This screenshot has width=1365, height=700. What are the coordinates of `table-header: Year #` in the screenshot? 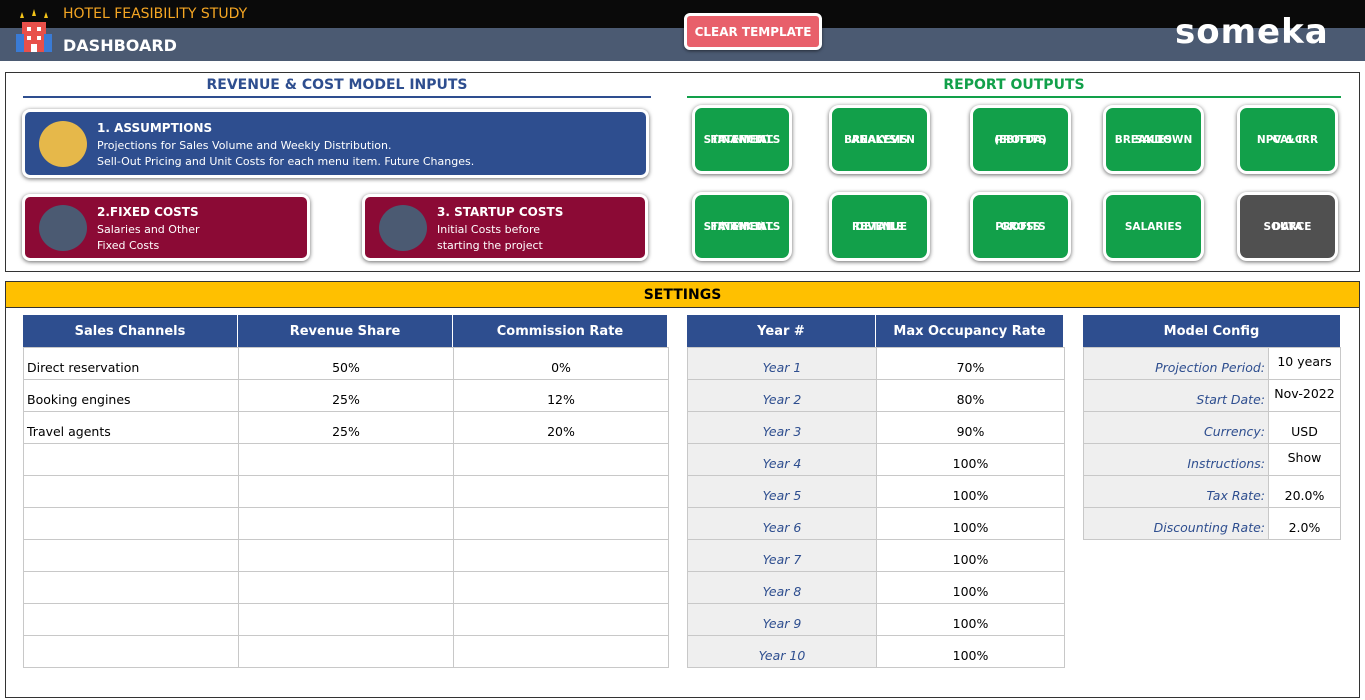 It's located at (781, 331).